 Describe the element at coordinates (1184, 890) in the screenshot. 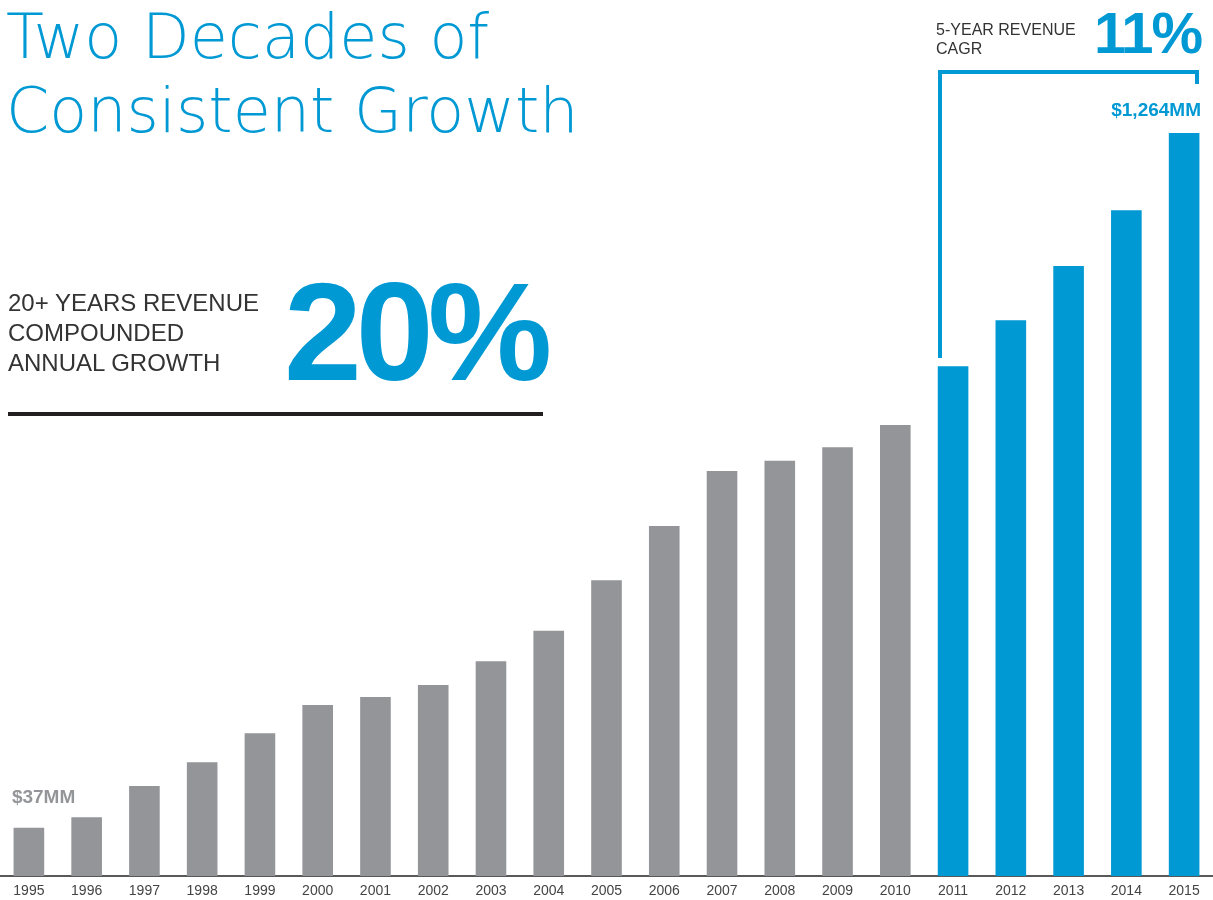

I see `x-tick-label: 2015` at that location.